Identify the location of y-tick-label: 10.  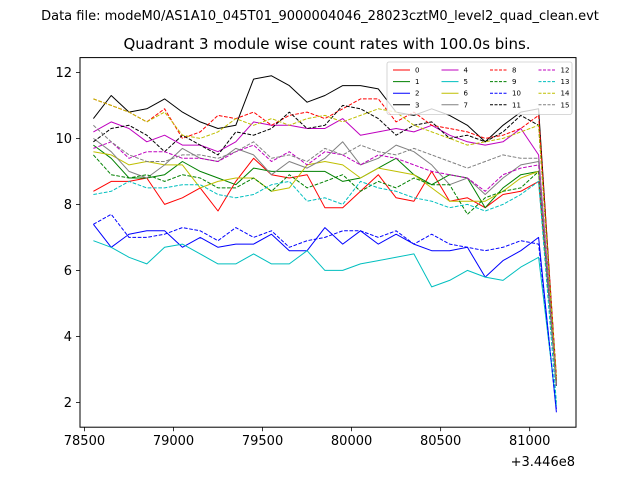
(63, 139).